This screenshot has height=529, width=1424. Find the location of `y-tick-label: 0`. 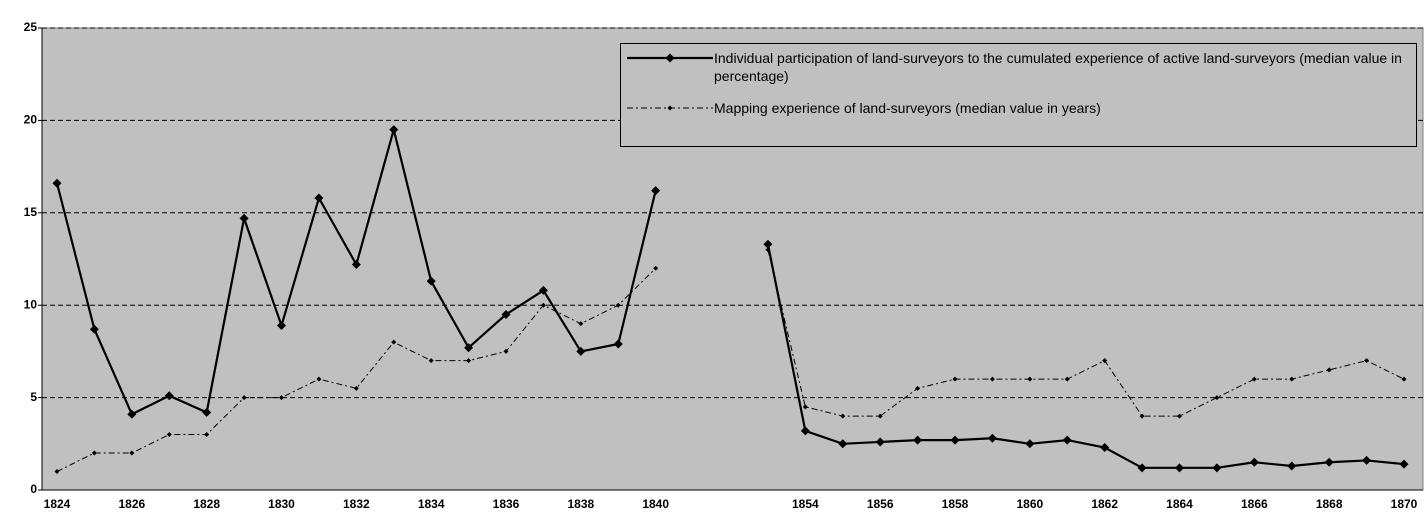

y-tick-label: 0 is located at coordinates (33, 489).